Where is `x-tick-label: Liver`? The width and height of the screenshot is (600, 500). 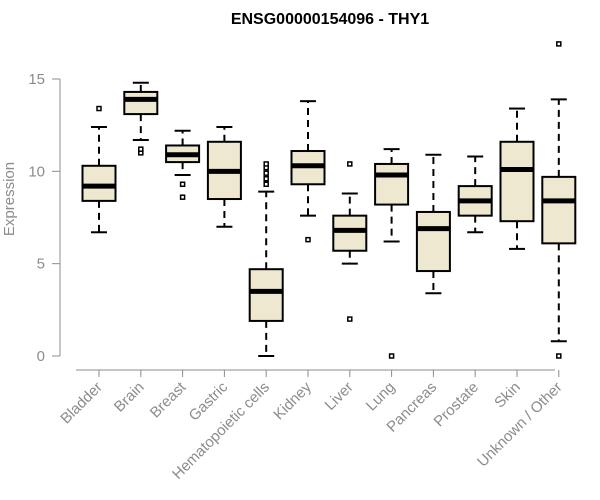
x-tick-label: Liver is located at coordinates (339, 396).